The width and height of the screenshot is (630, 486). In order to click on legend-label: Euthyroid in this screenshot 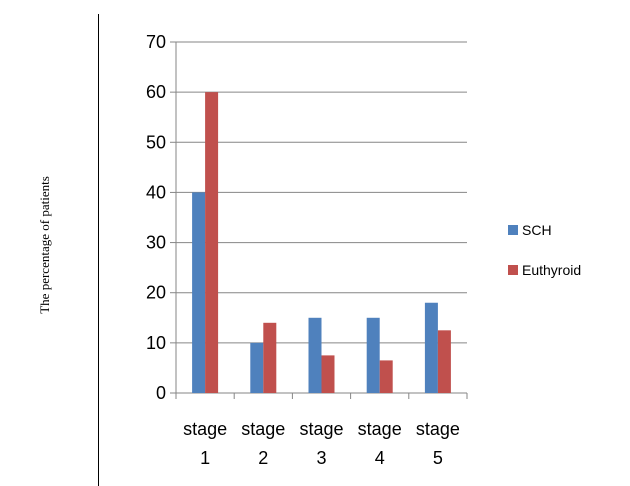, I will do `click(551, 270)`.